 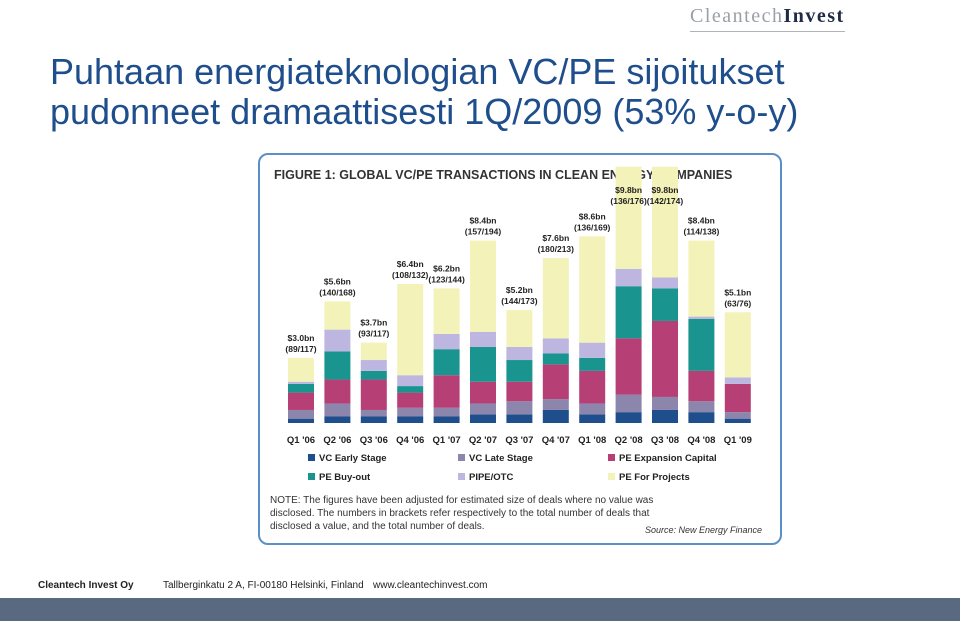 I want to click on deal-count-label: (123/144), so click(x=446, y=279).